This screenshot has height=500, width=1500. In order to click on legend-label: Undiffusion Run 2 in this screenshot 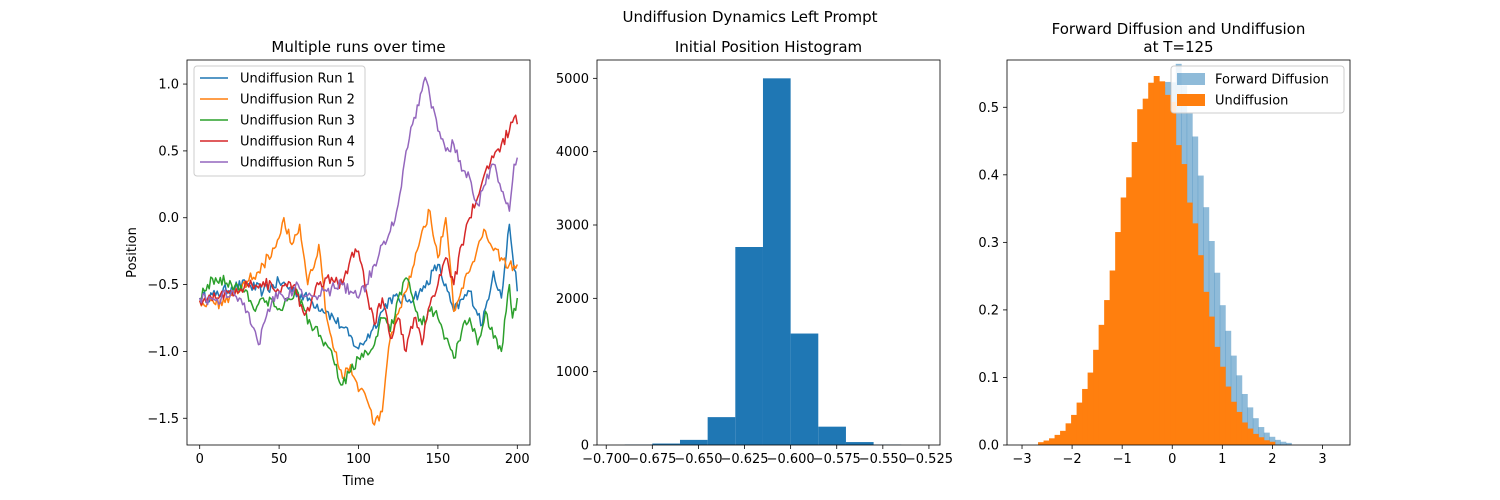, I will do `click(297, 100)`.